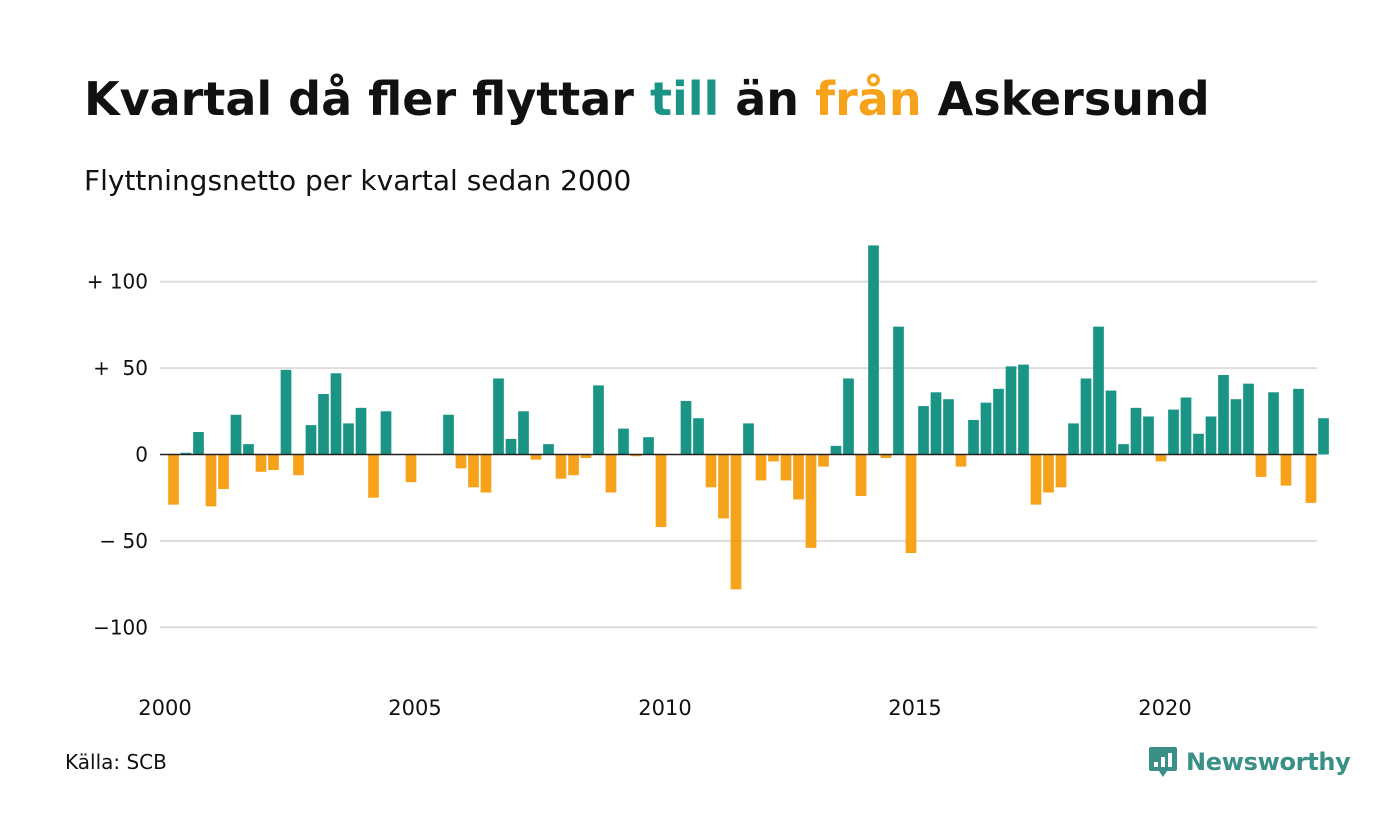  I want to click on title-highlight-out: från, so click(868, 99).